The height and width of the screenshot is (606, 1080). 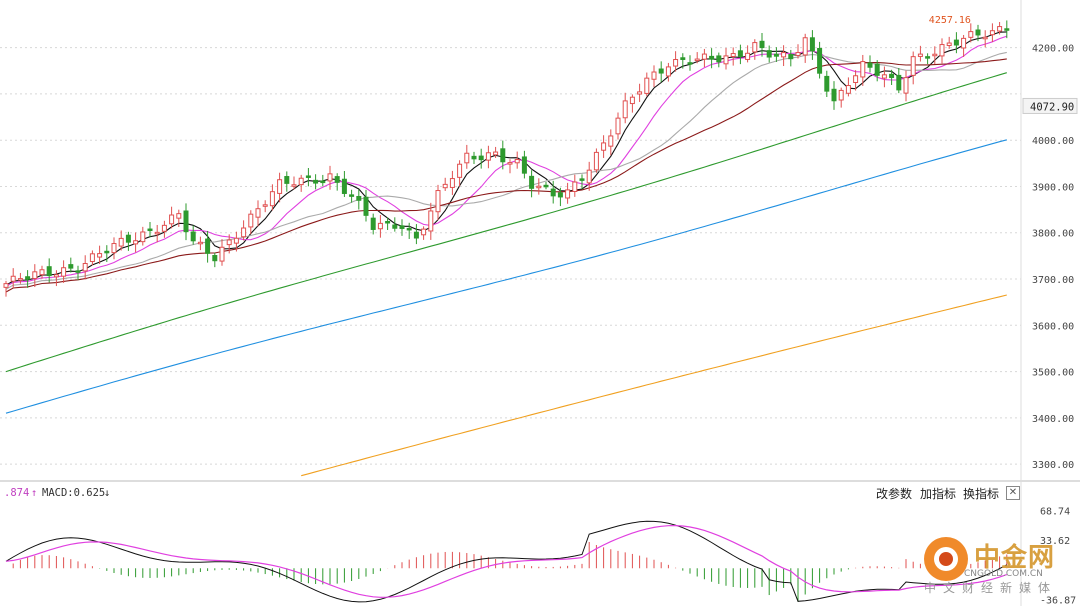 What do you see at coordinates (1053, 141) in the screenshot?
I see `y-tick-label: 4000.00` at bounding box center [1053, 141].